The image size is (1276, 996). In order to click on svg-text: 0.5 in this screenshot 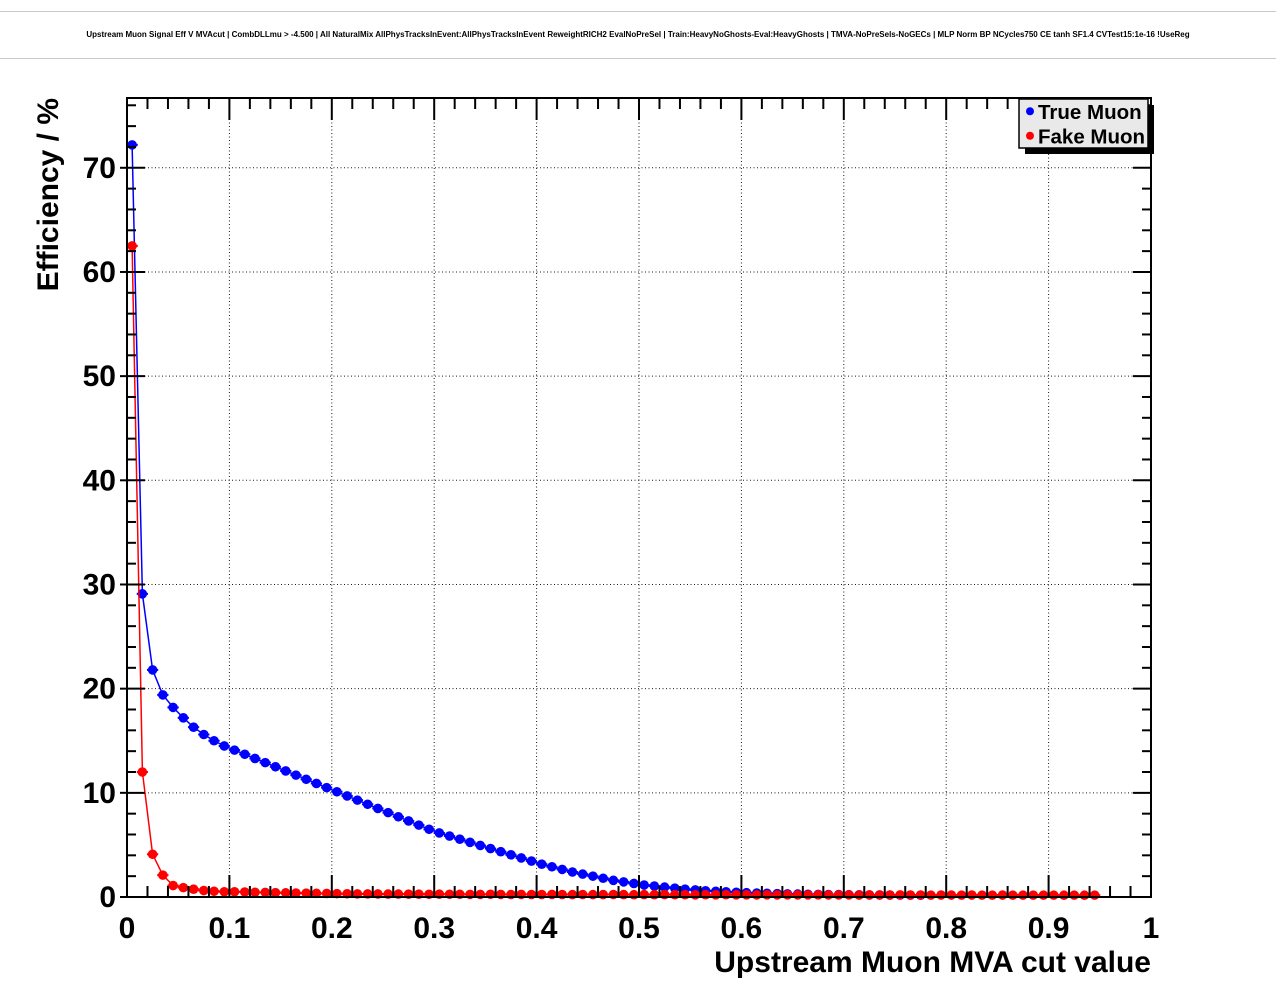, I will do `click(639, 928)`.